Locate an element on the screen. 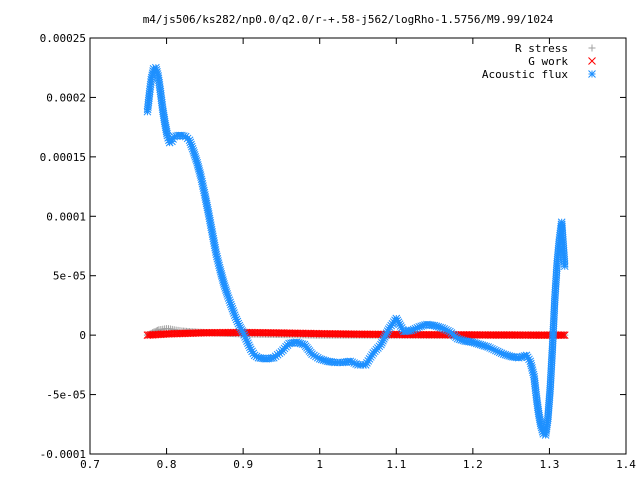  y-tick-label: 5e-05 is located at coordinates (69, 276).